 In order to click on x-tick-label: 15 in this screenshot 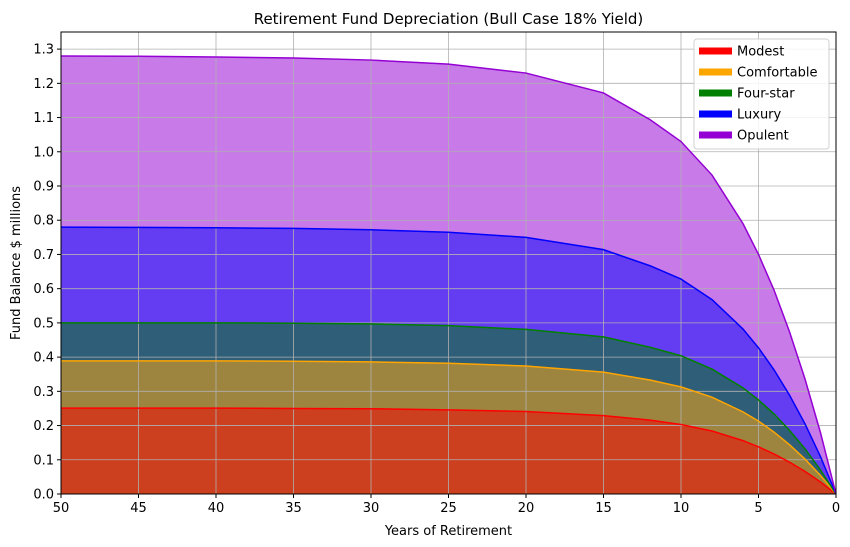, I will do `click(603, 508)`.